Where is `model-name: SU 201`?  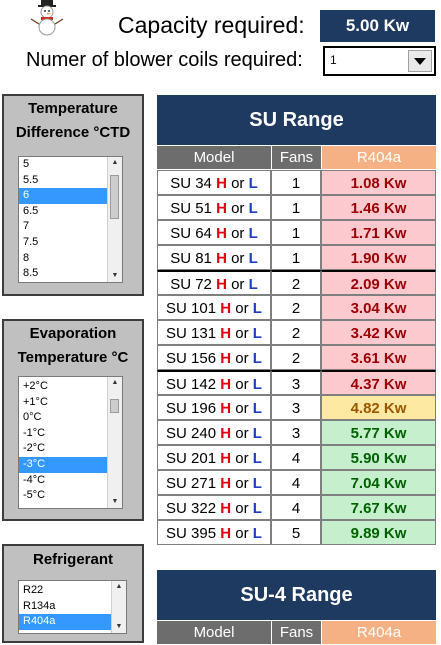 model-name: SU 201 is located at coordinates (191, 458).